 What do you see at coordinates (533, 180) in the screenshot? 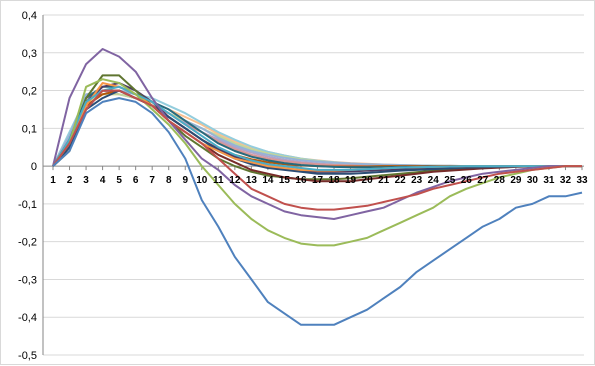
I see `x-tick-label: 30` at bounding box center [533, 180].